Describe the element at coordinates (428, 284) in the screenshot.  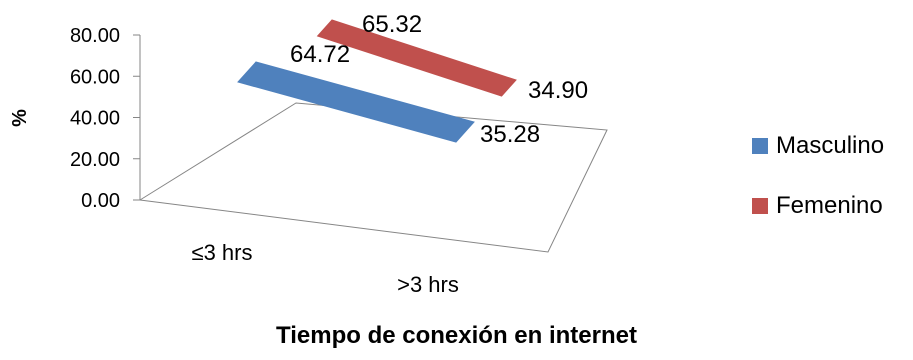
I see `x-tick-label: >3 hrs` at that location.